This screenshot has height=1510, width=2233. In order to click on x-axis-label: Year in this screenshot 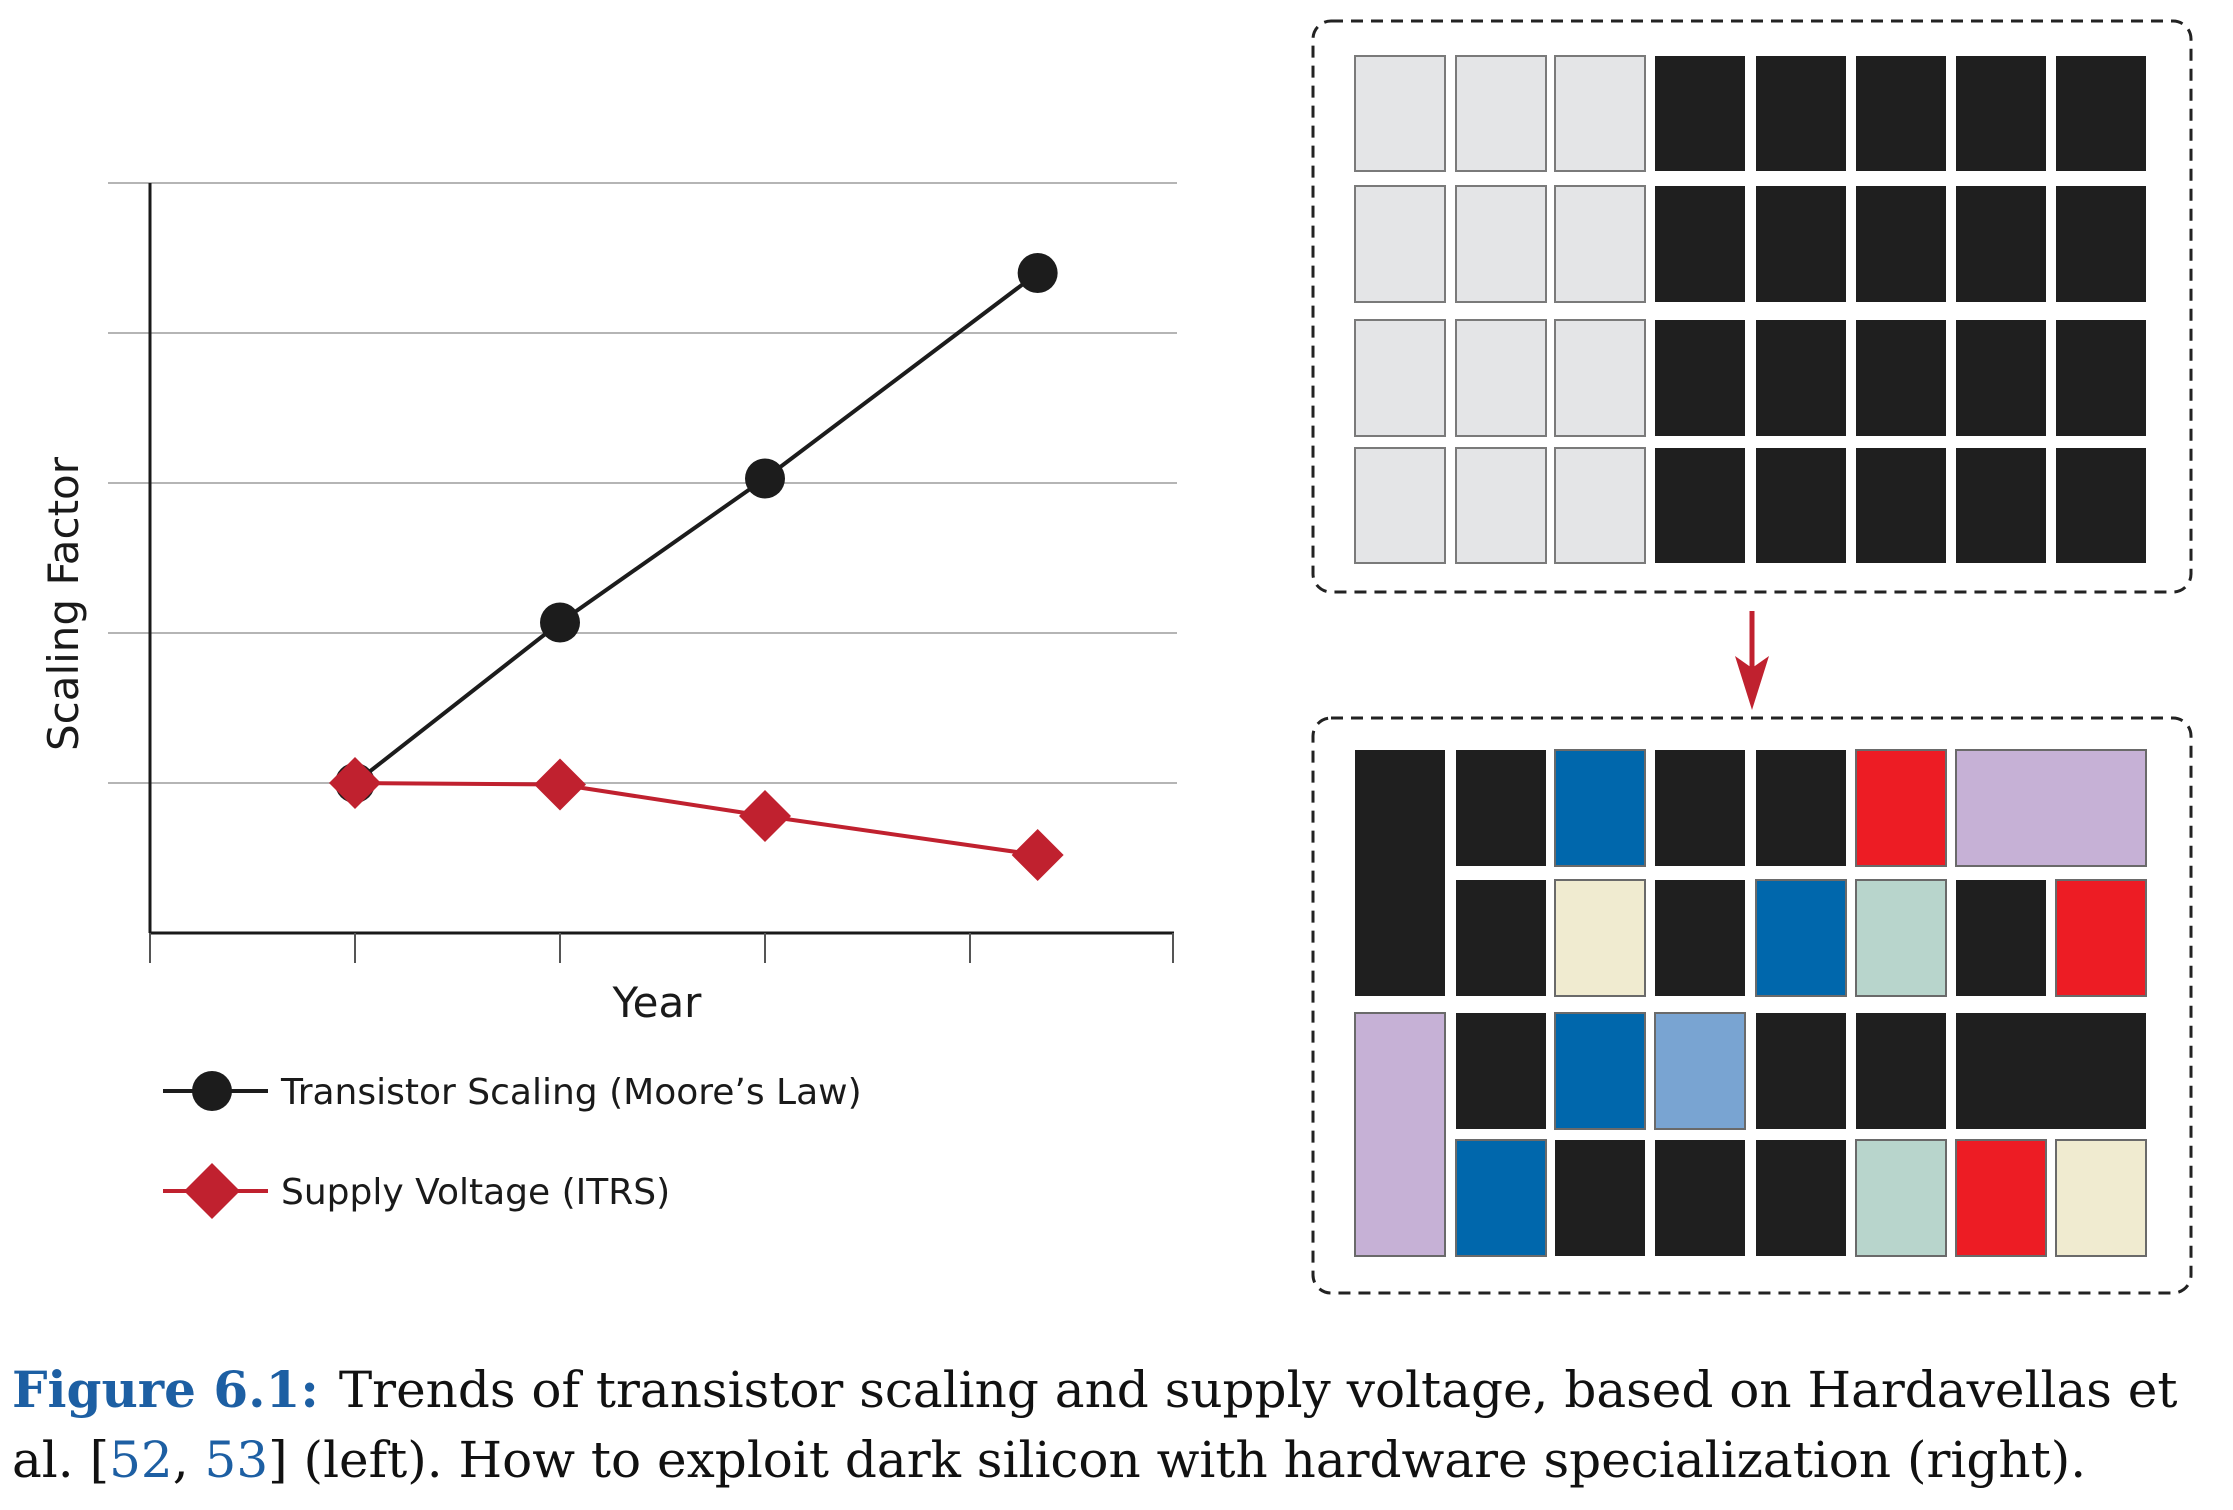, I will do `click(657, 1002)`.